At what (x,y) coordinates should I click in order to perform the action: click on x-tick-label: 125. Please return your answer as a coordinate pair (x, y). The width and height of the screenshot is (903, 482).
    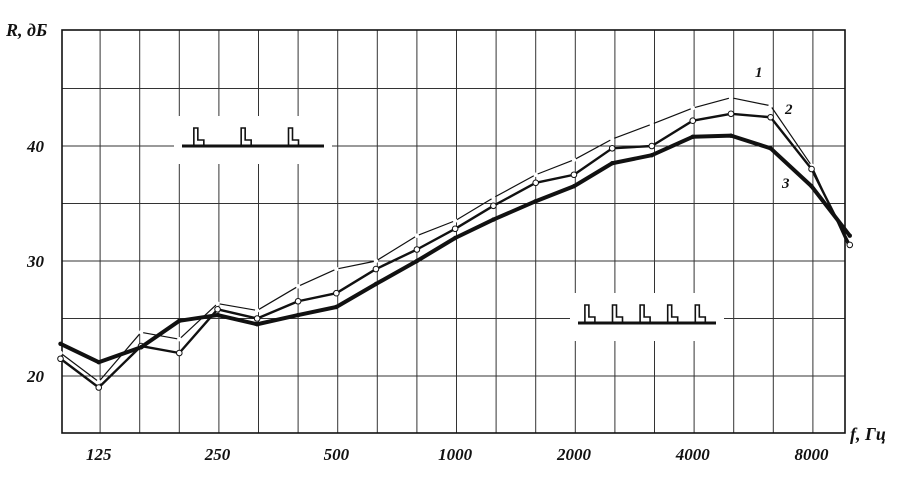
    Looking at the image, I should click on (99, 454).